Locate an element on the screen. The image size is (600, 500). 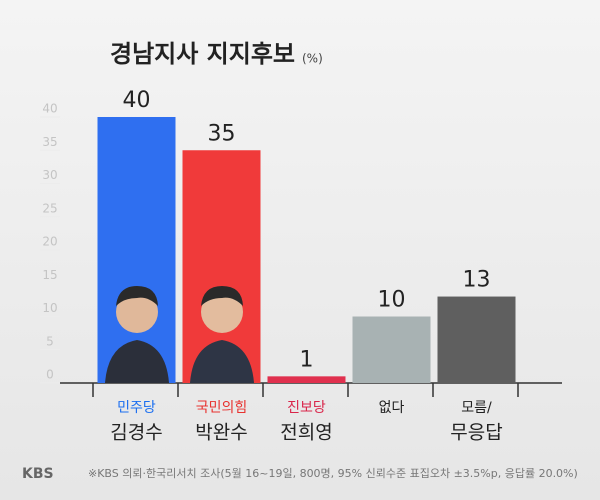
value-label: 13 is located at coordinates (477, 280).